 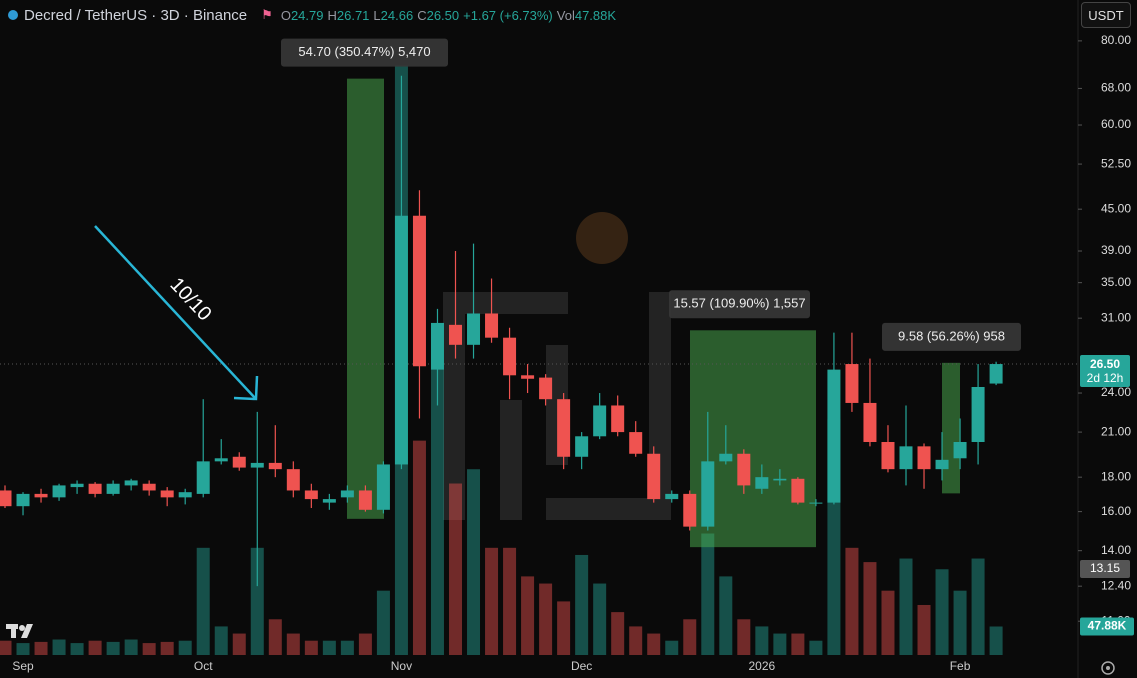 What do you see at coordinates (1107, 626) in the screenshot?
I see `volume-label-bg` at bounding box center [1107, 626].